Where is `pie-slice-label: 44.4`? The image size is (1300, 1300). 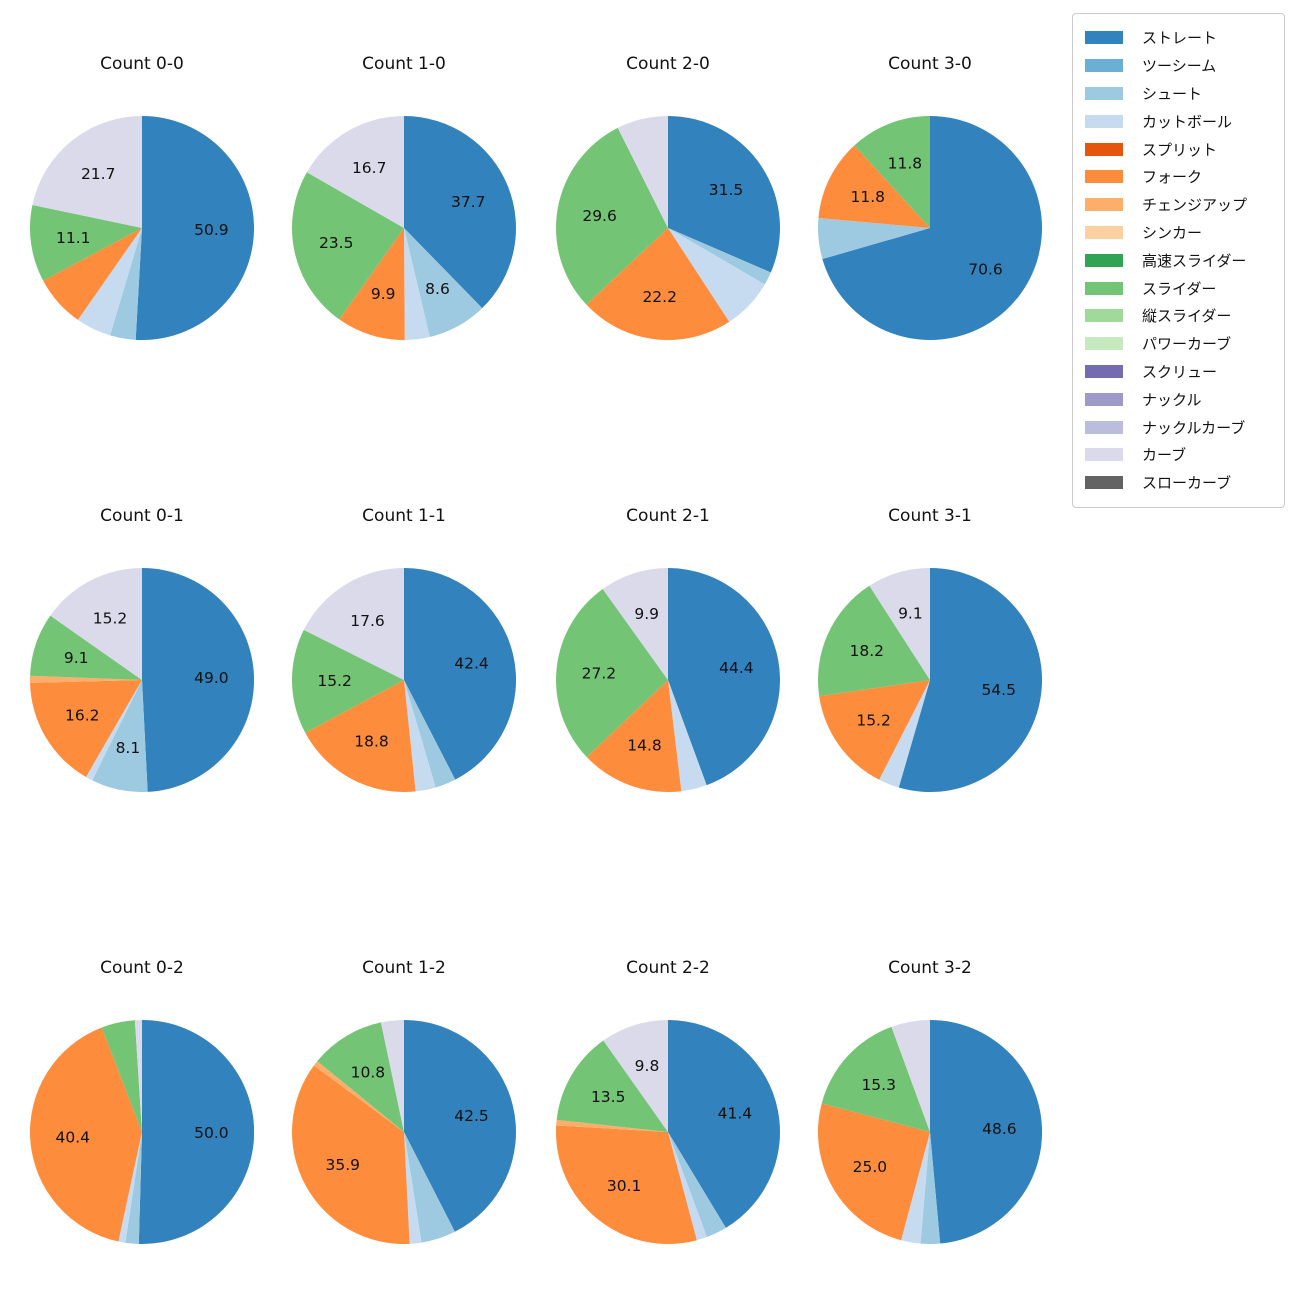
pie-slice-label: 44.4 is located at coordinates (736, 668).